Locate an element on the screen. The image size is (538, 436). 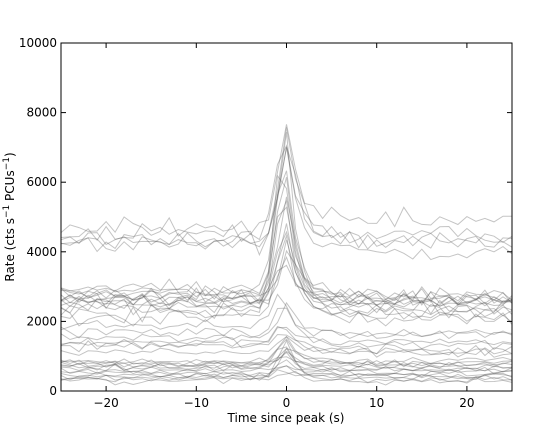
y-tick-label: 10000 is located at coordinates (38, 43).